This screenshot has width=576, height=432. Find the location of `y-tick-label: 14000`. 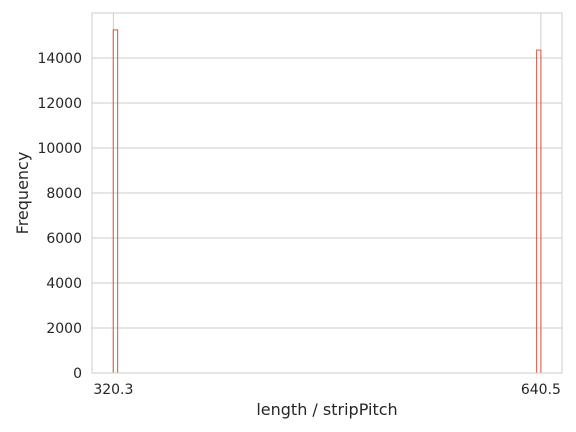

y-tick-label: 14000 is located at coordinates (59, 59).